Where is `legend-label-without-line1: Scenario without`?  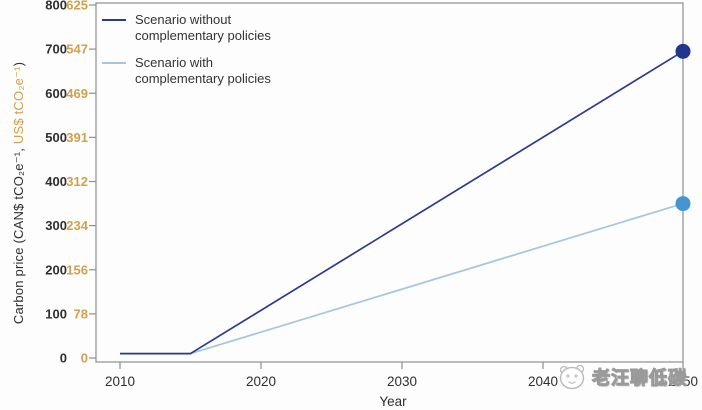
legend-label-without-line1: Scenario without is located at coordinates (183, 19).